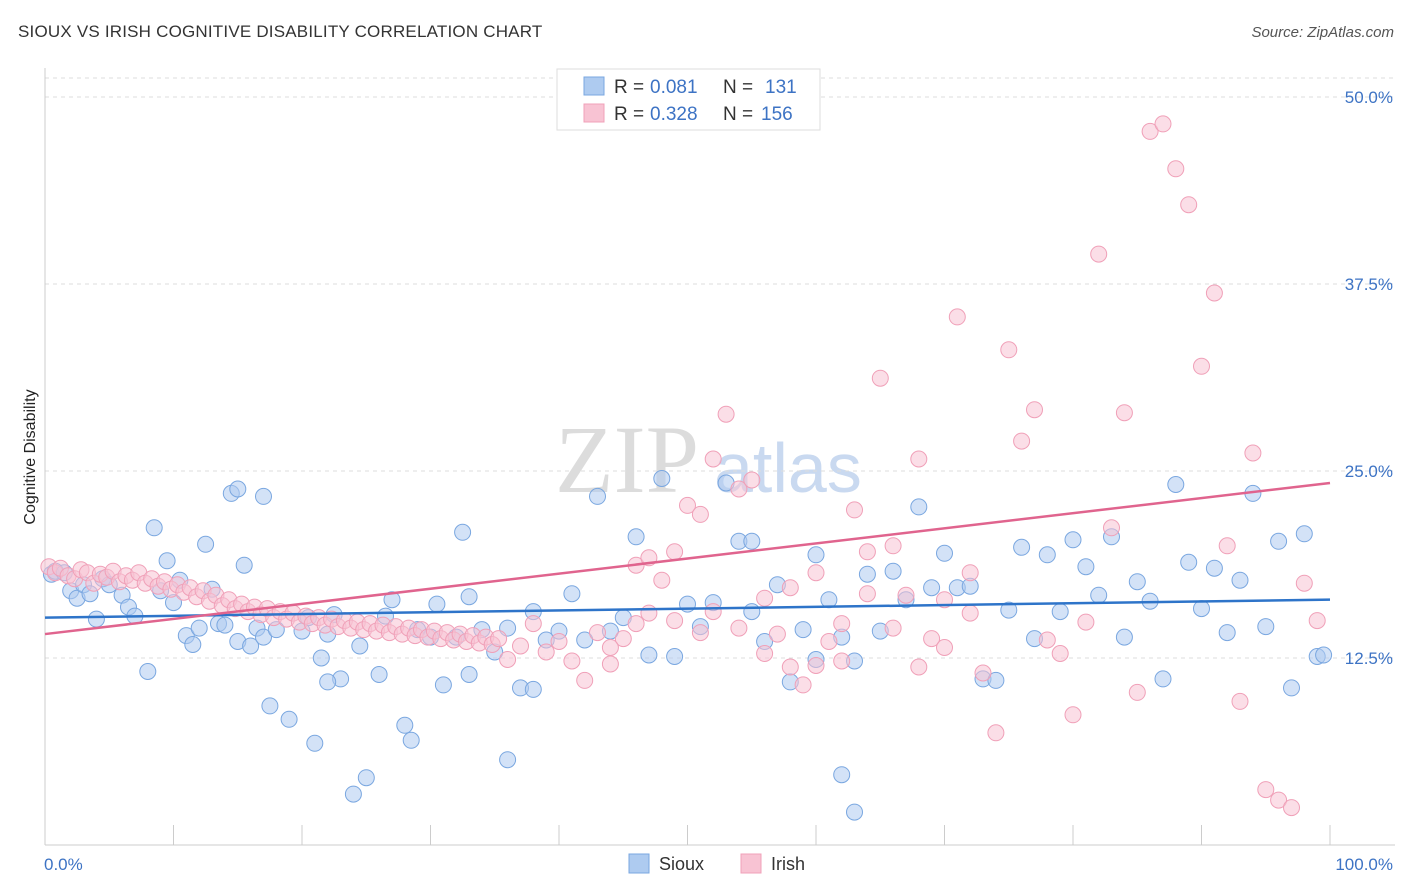 The height and width of the screenshot is (892, 1406). I want to click on legend-n-label-irish: N =, so click(738, 114).